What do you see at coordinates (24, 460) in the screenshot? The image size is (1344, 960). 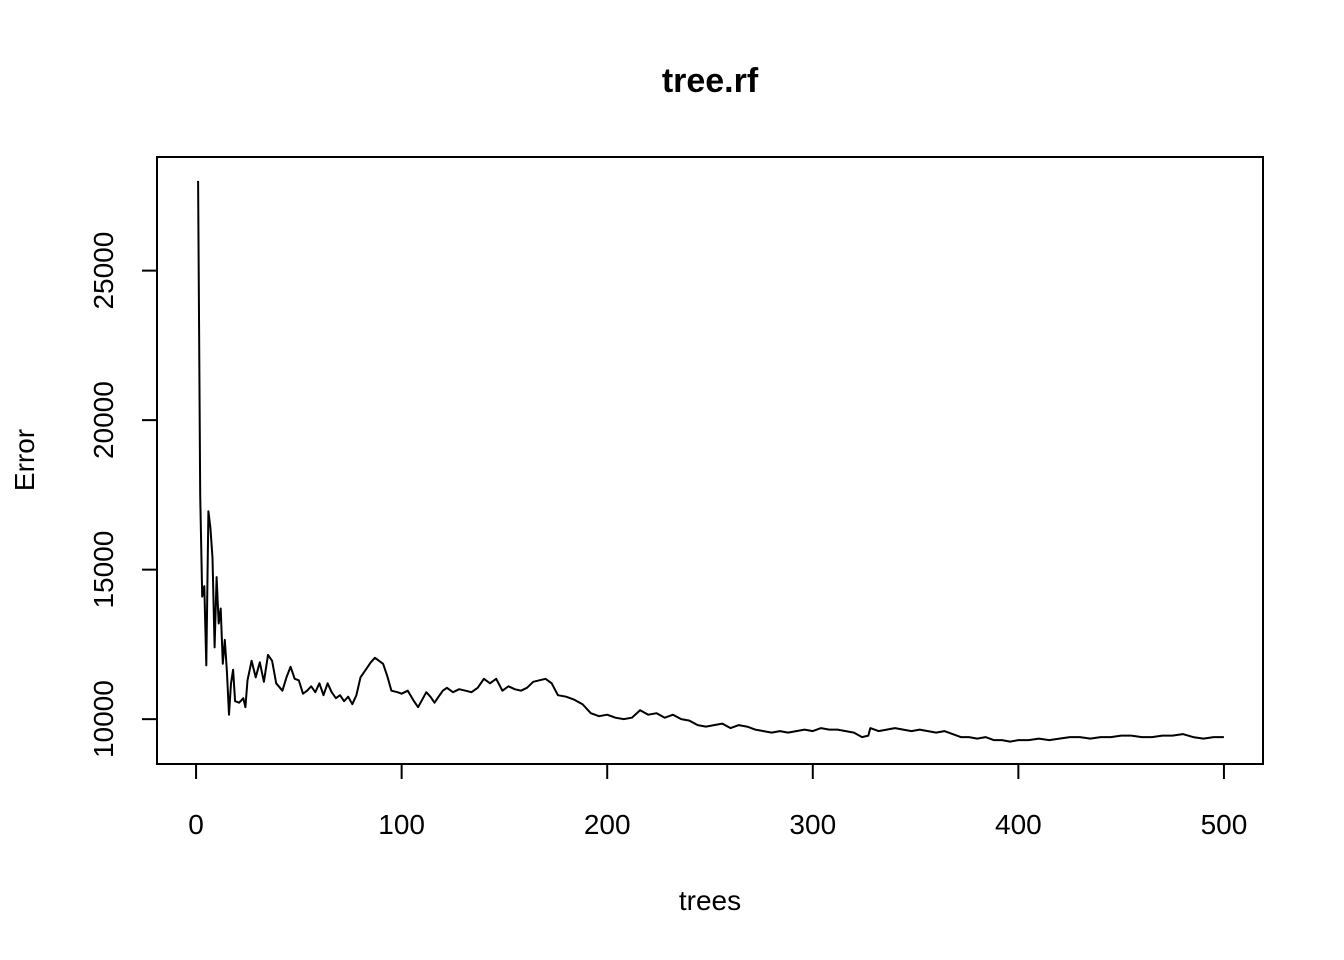 I see `y-axis-title: Error` at bounding box center [24, 460].